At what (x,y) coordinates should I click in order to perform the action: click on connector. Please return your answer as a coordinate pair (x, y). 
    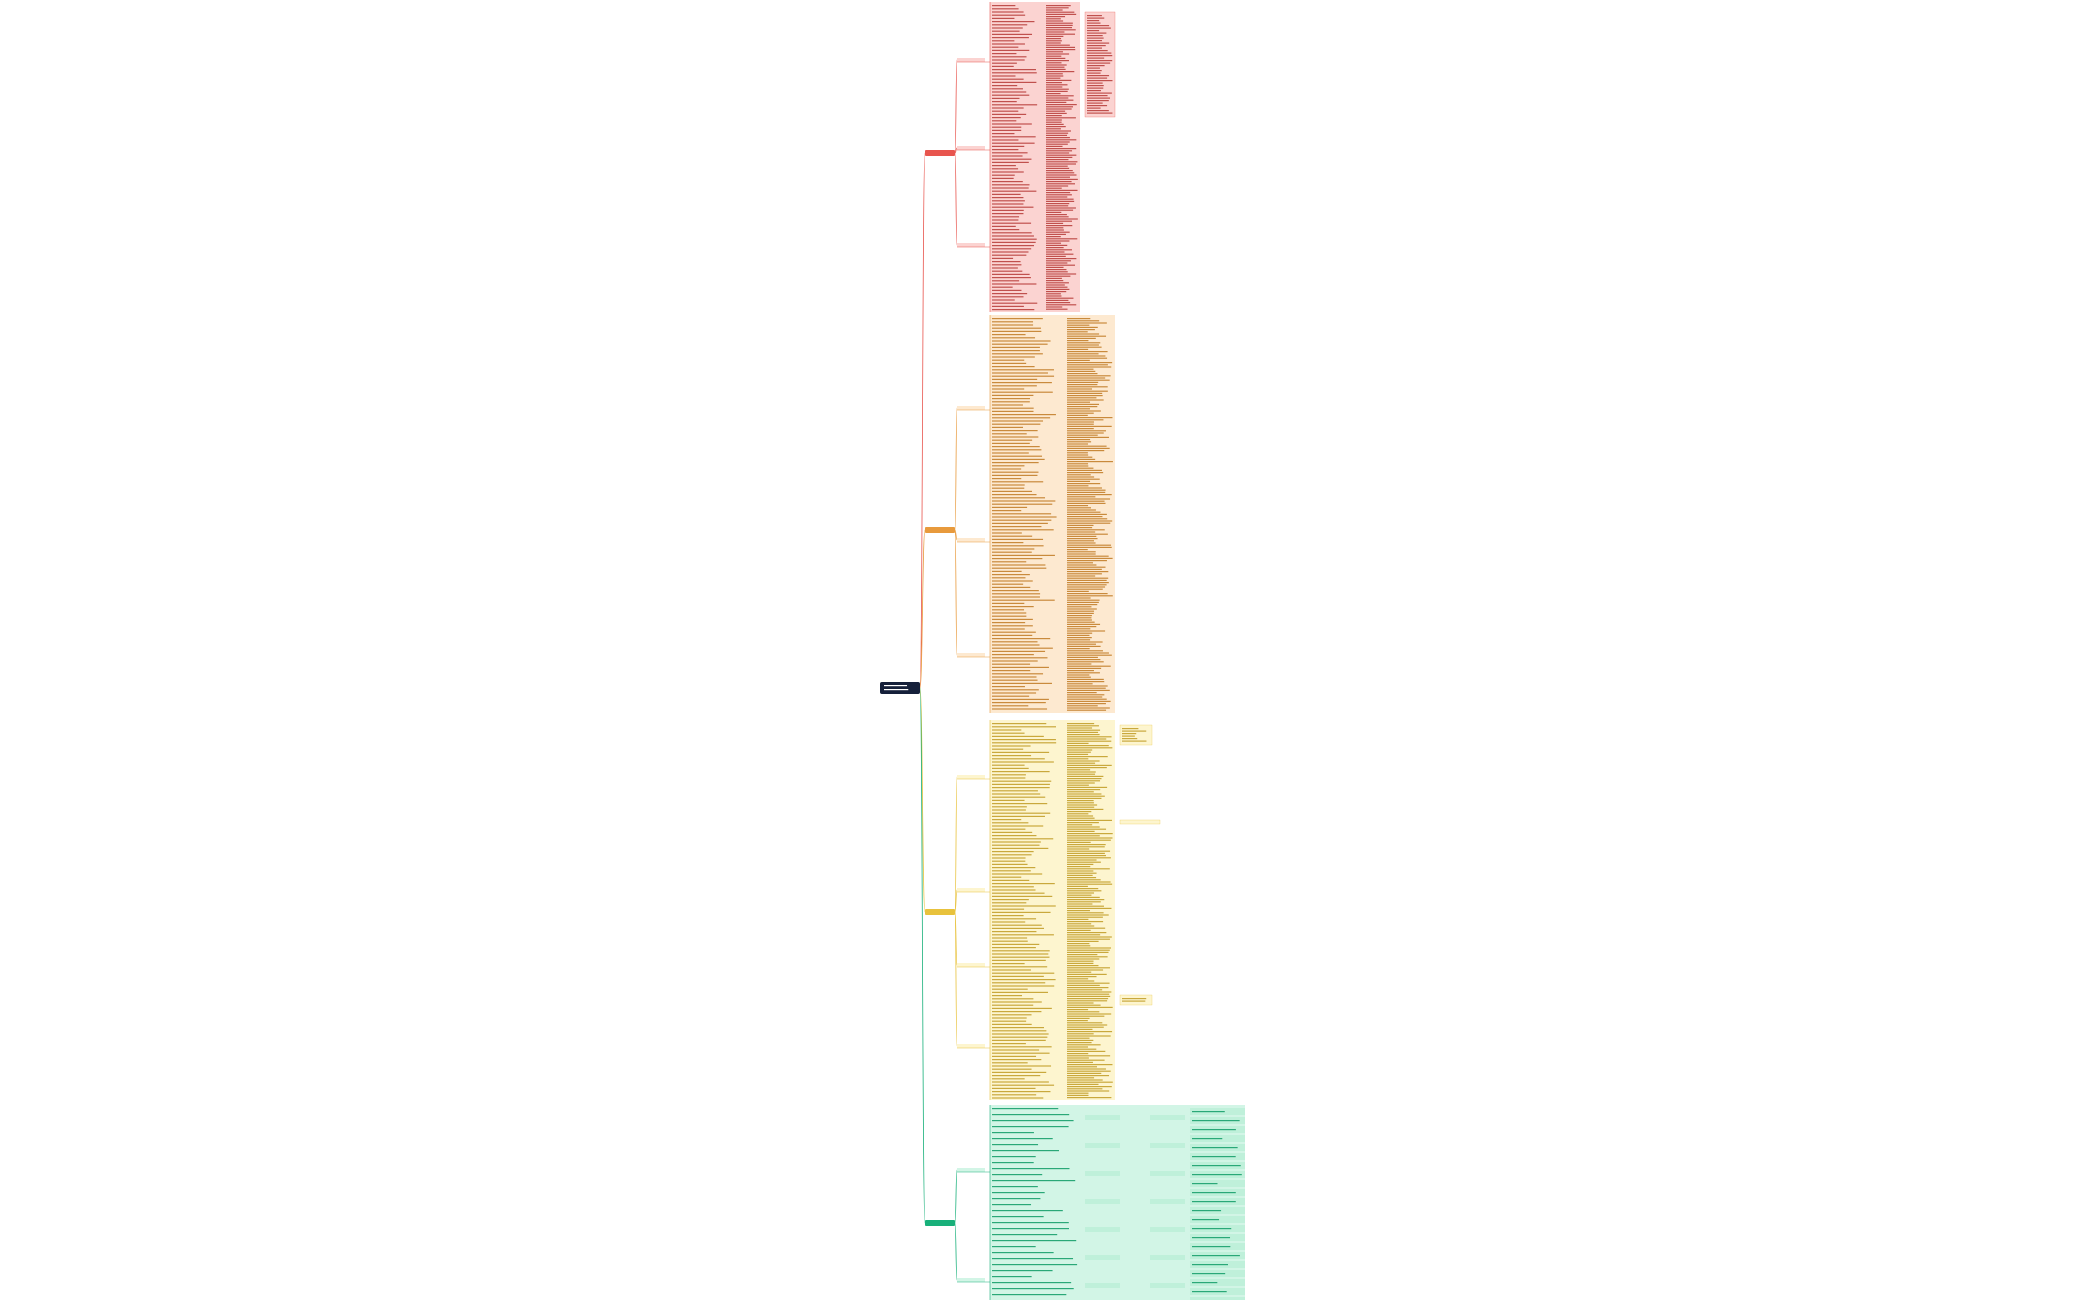
    Looking at the image, I should click on (956, 199).